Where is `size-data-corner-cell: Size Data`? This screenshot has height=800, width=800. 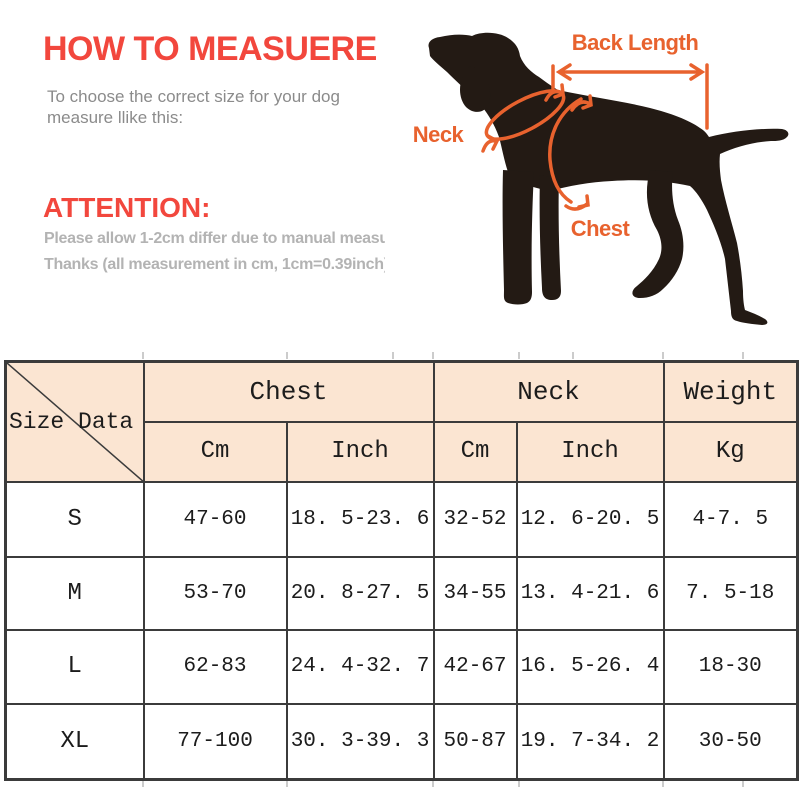
size-data-corner-cell: Size Data is located at coordinates (74, 421).